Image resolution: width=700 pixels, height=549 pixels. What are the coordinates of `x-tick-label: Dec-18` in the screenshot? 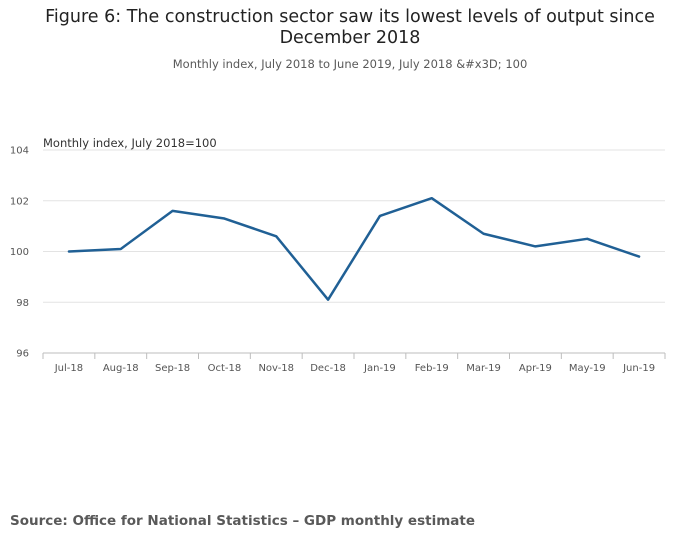 It's located at (328, 368).